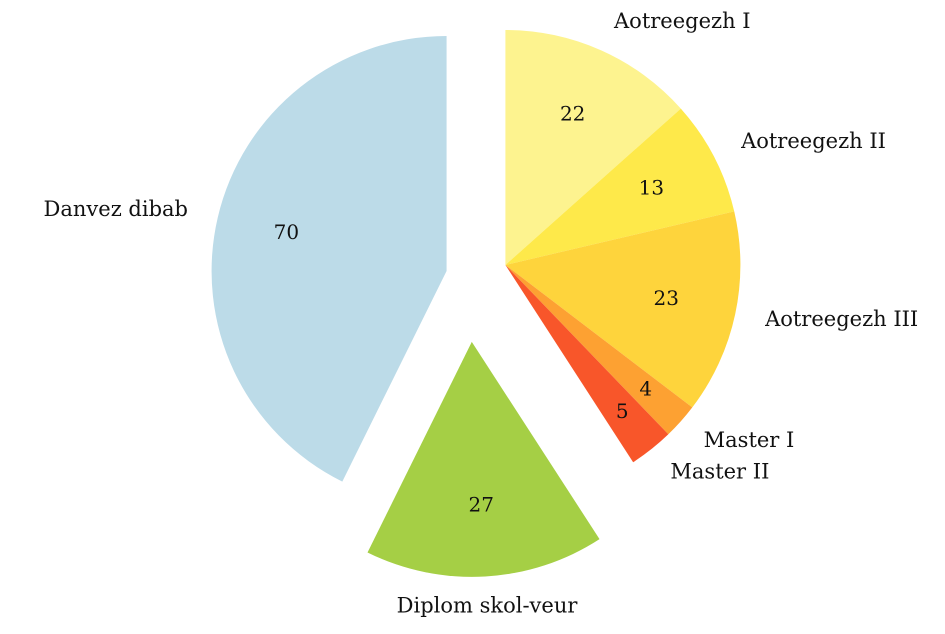 Image resolution: width=945 pixels, height=634 pixels. What do you see at coordinates (481, 505) in the screenshot?
I see `value-label: 27` at bounding box center [481, 505].